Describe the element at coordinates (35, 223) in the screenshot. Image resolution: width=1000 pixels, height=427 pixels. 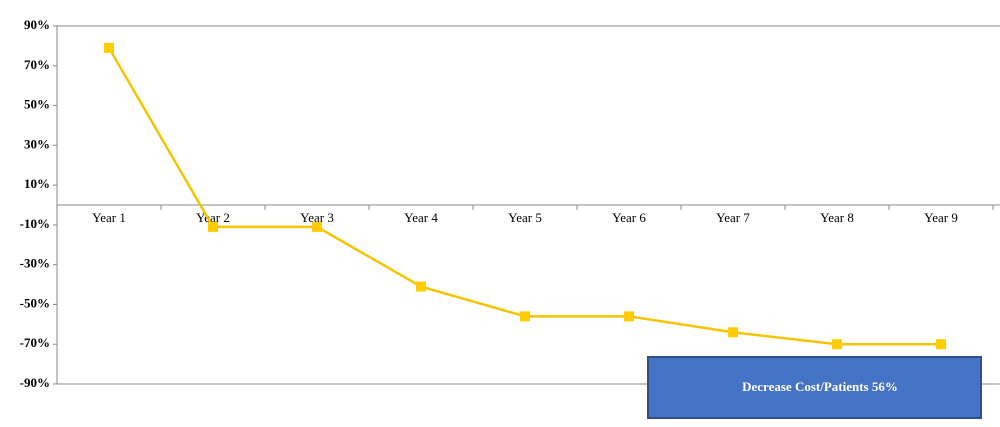
I see `y-tick-label: -10%` at that location.